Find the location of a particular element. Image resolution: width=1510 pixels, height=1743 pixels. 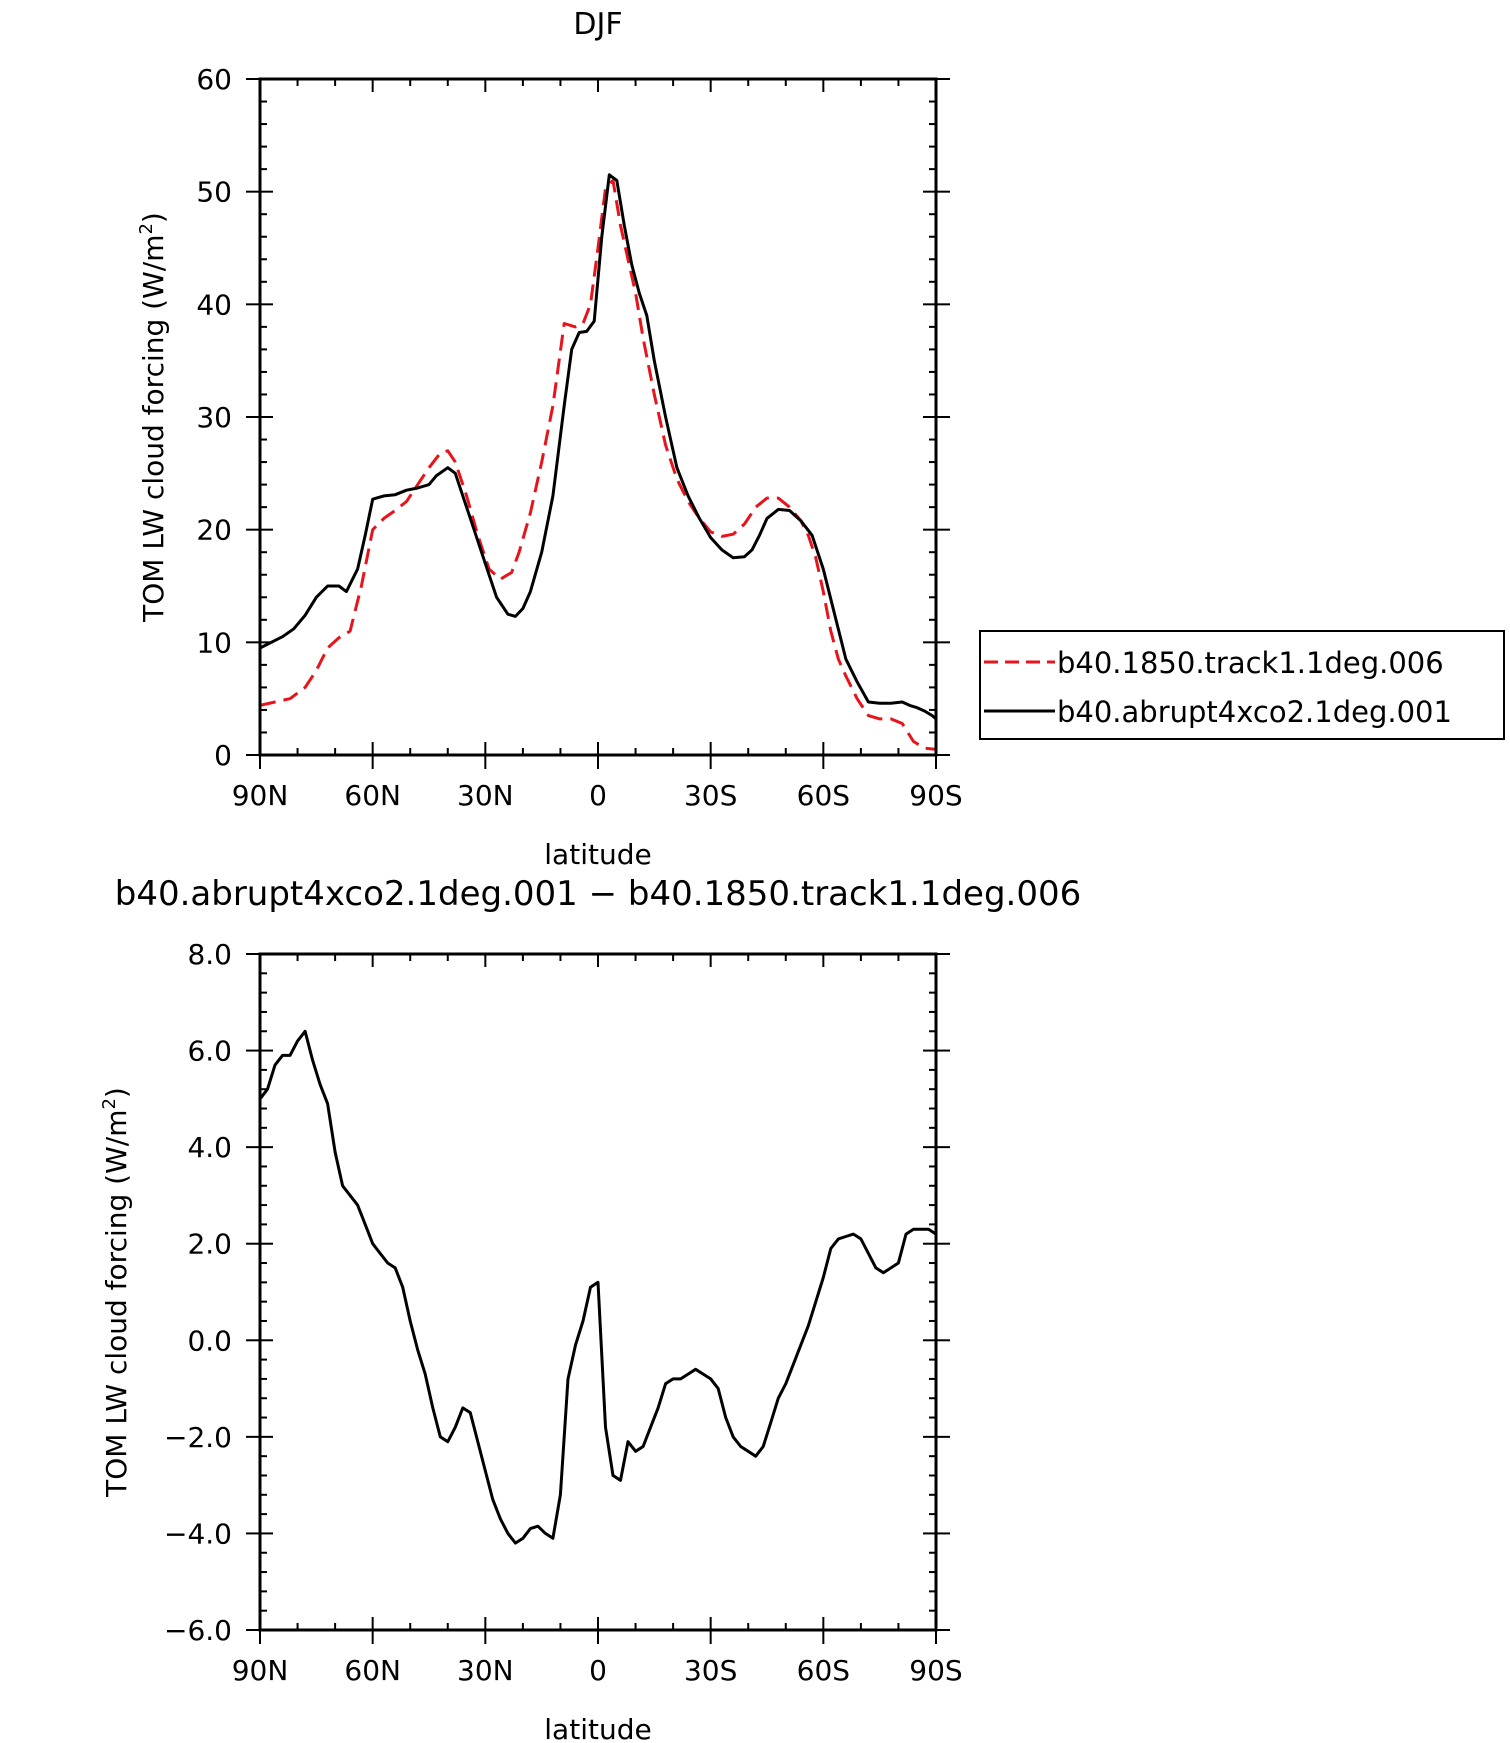

bottom-x-tick-label: 0 is located at coordinates (598, 1670).